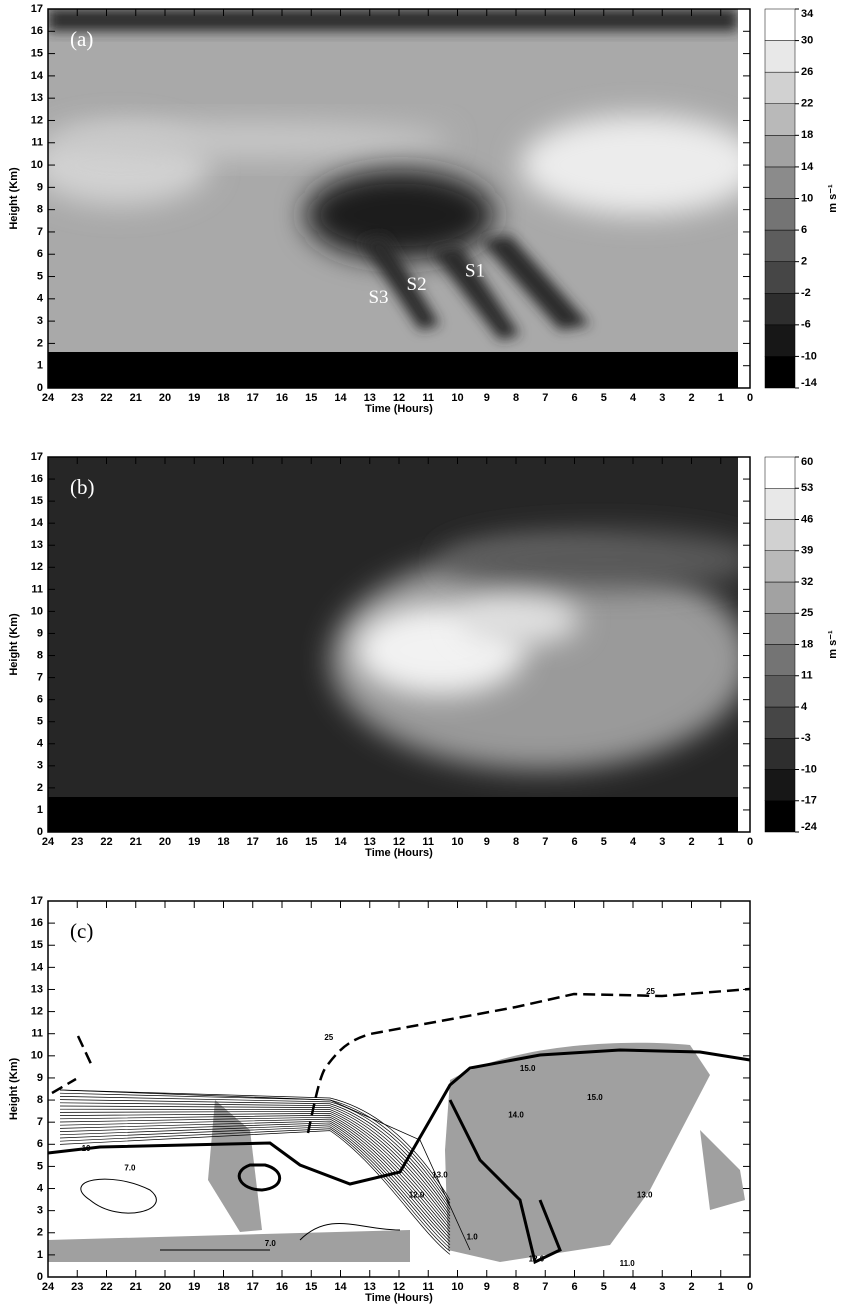  I want to click on colorbar-tick-label: 32, so click(807, 582).